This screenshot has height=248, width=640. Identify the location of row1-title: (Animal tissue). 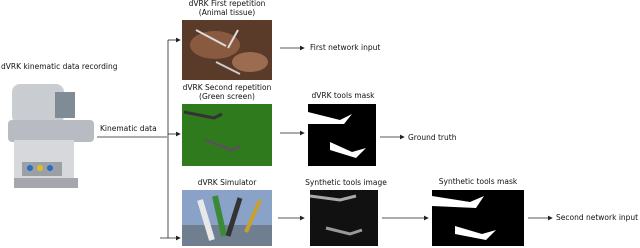
(227, 12).